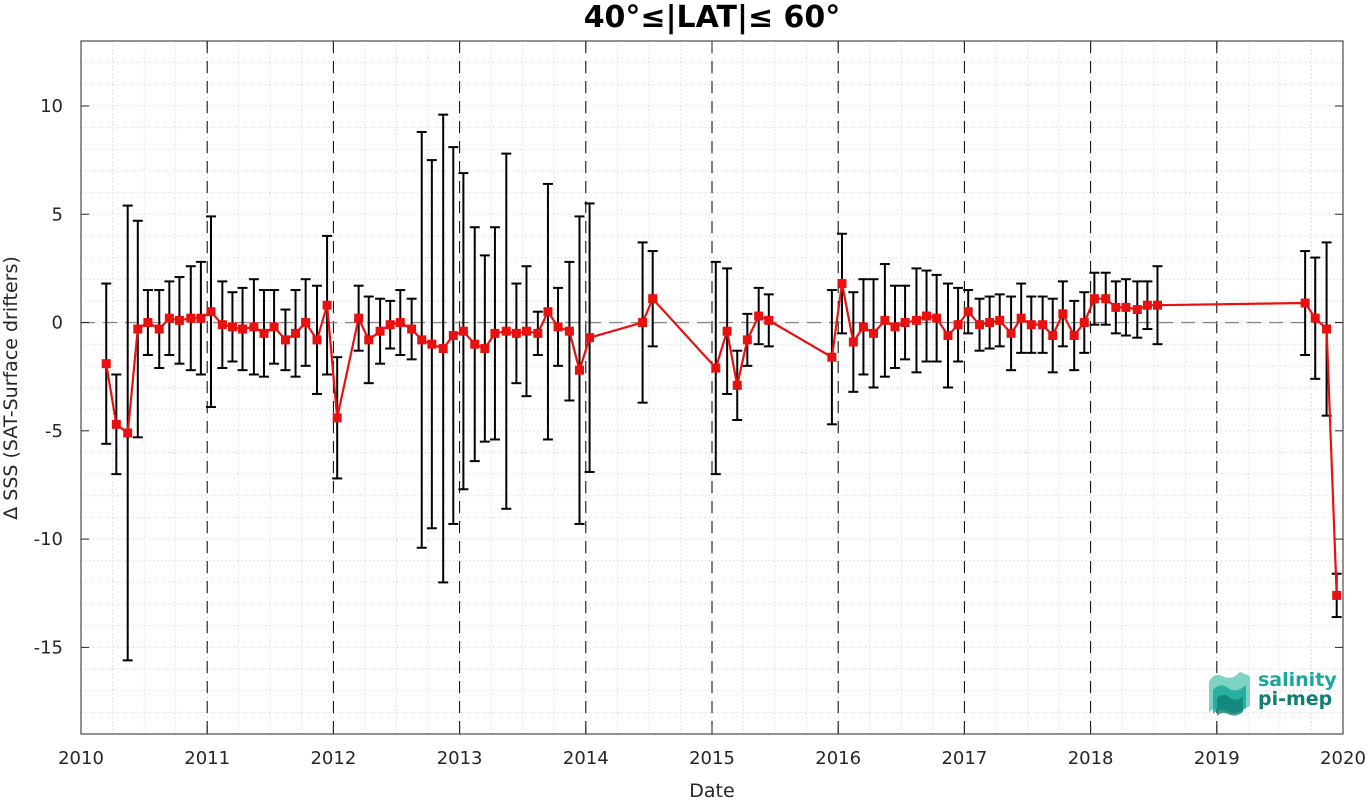  What do you see at coordinates (48, 647) in the screenshot?
I see `y-tick-label: -15` at bounding box center [48, 647].